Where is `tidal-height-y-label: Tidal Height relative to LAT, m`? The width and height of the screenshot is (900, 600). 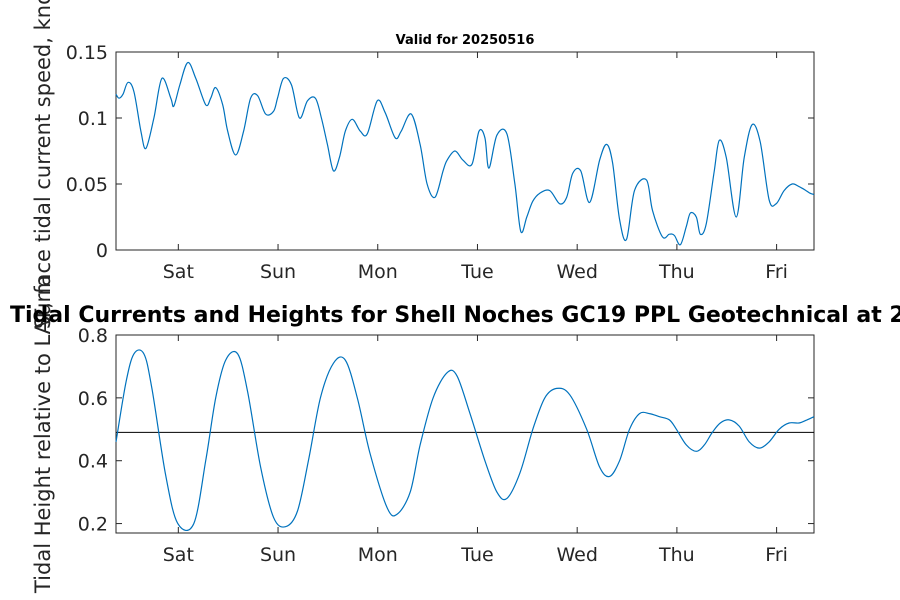 tidal-height-y-label: Tidal Height relative to LAT, m is located at coordinates (43, 434).